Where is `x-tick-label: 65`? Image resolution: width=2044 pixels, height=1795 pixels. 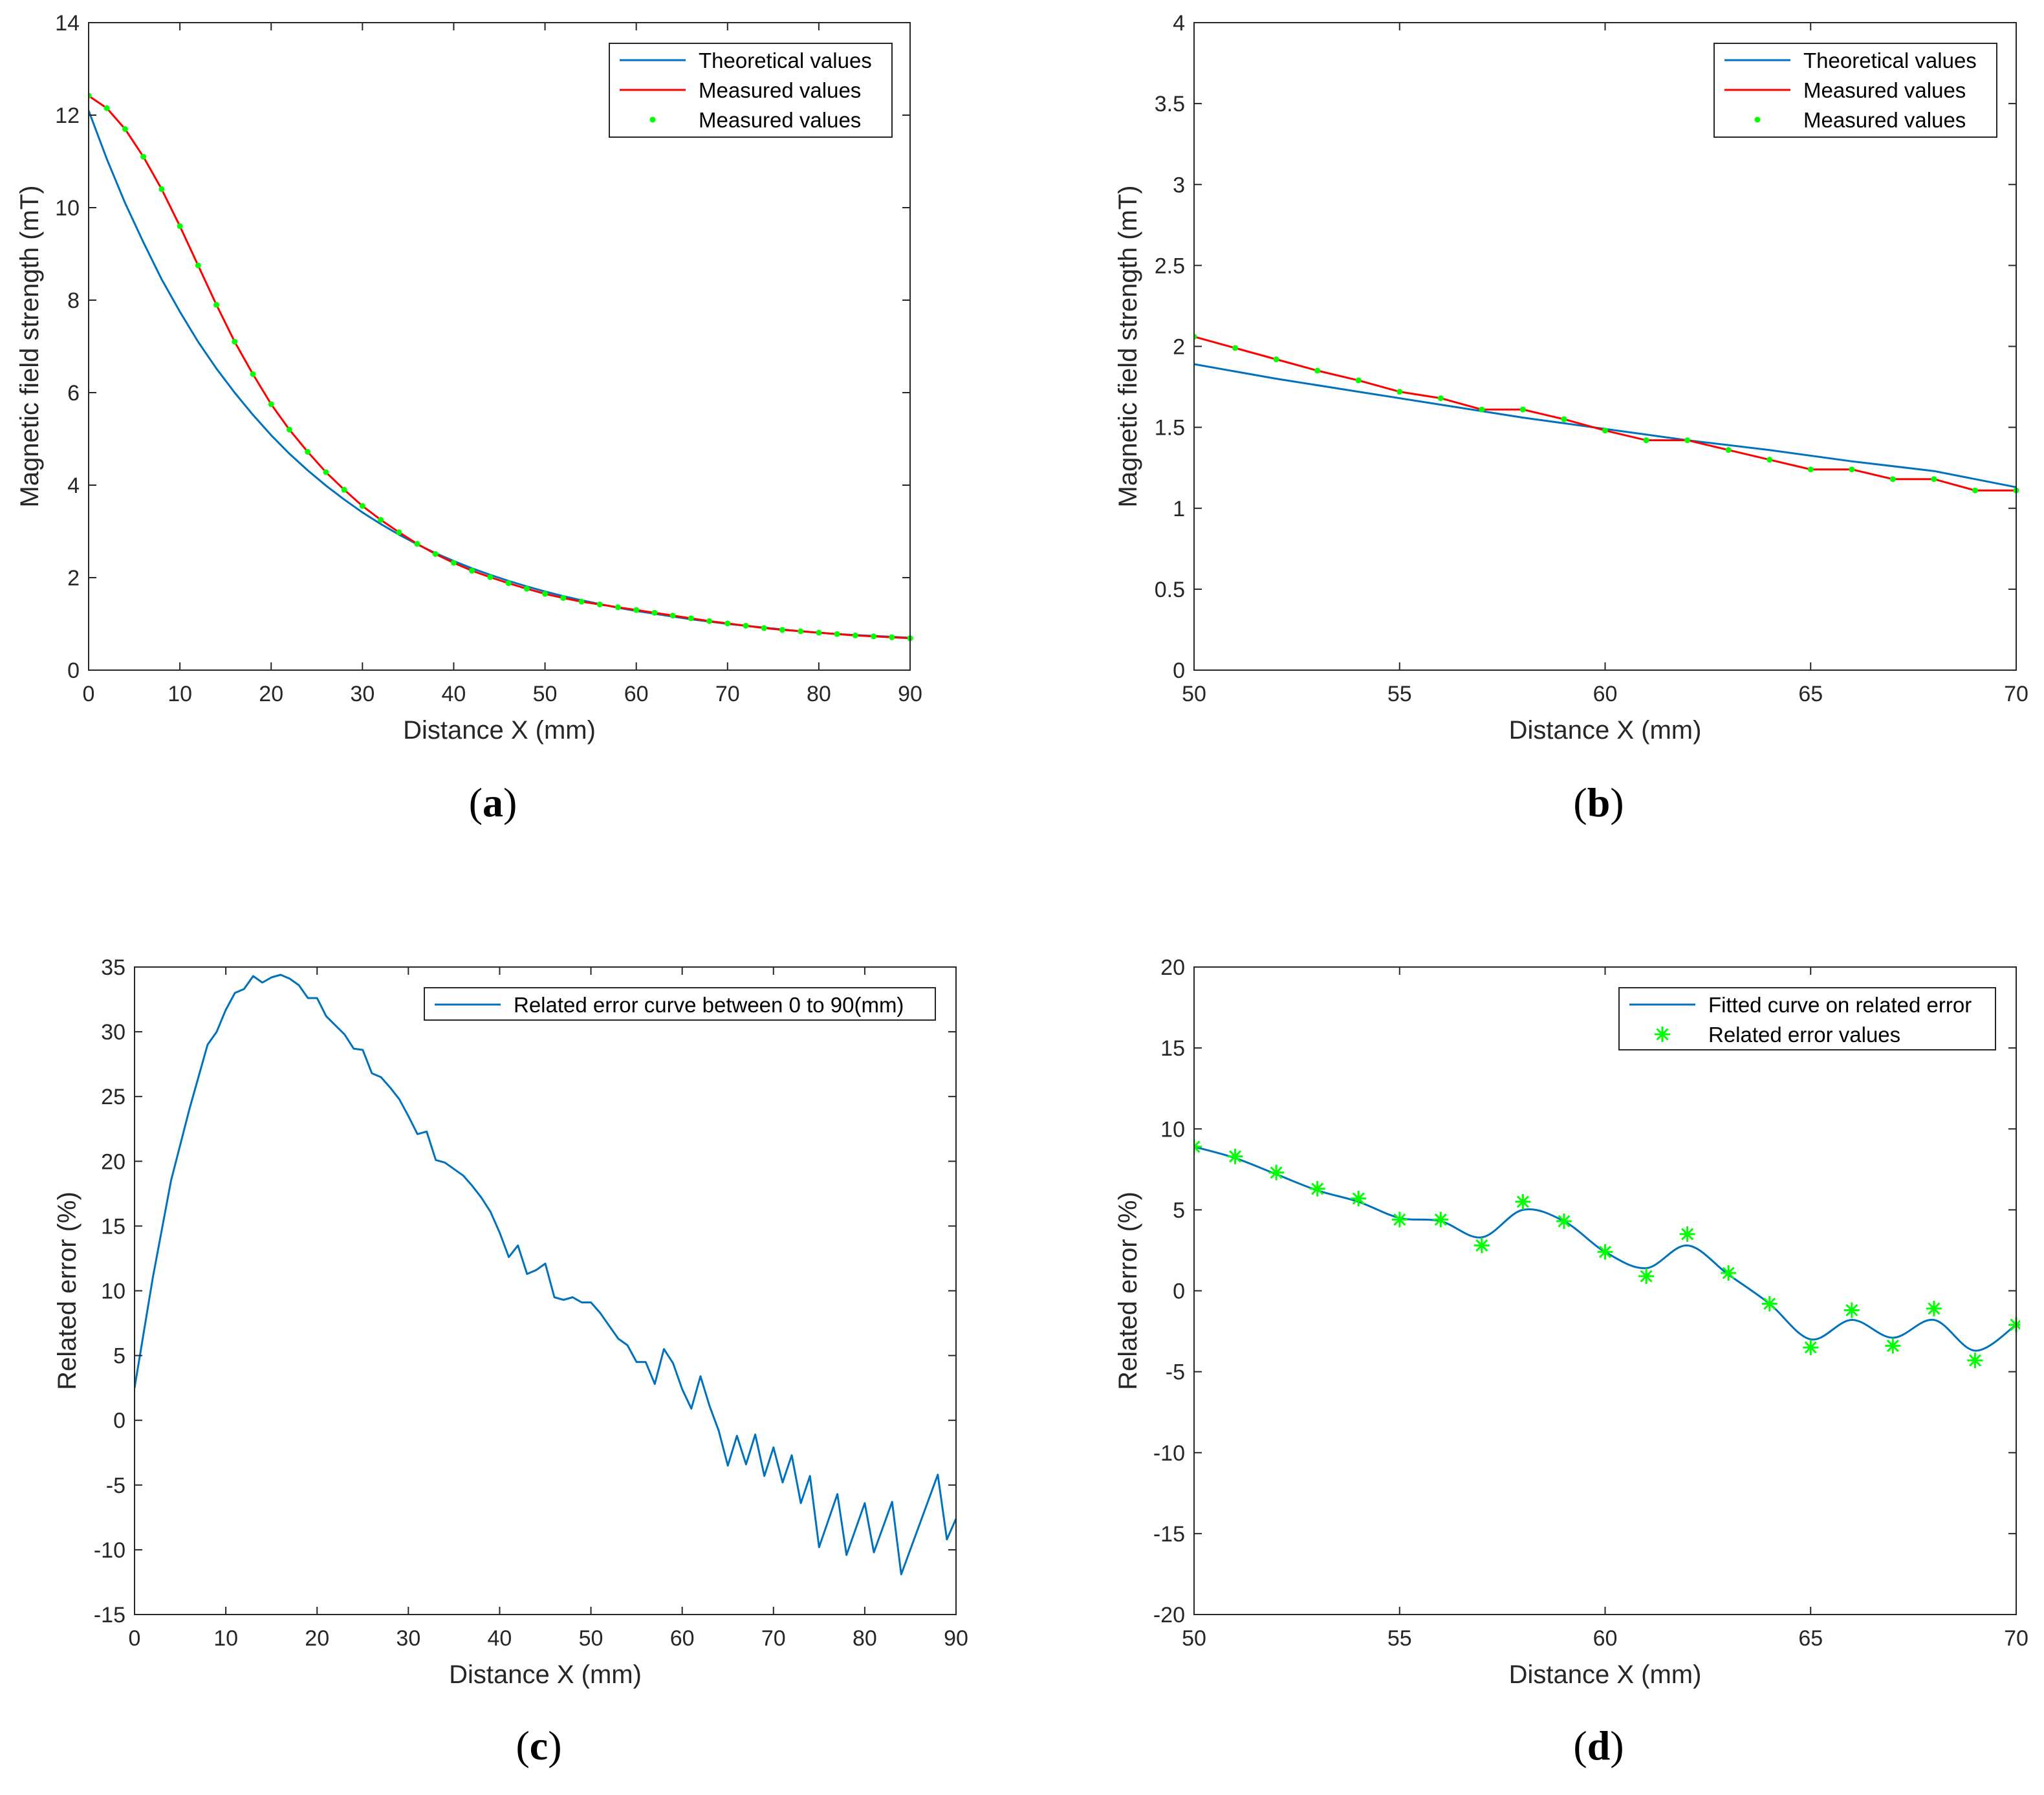
x-tick-label: 65 is located at coordinates (1810, 1638).